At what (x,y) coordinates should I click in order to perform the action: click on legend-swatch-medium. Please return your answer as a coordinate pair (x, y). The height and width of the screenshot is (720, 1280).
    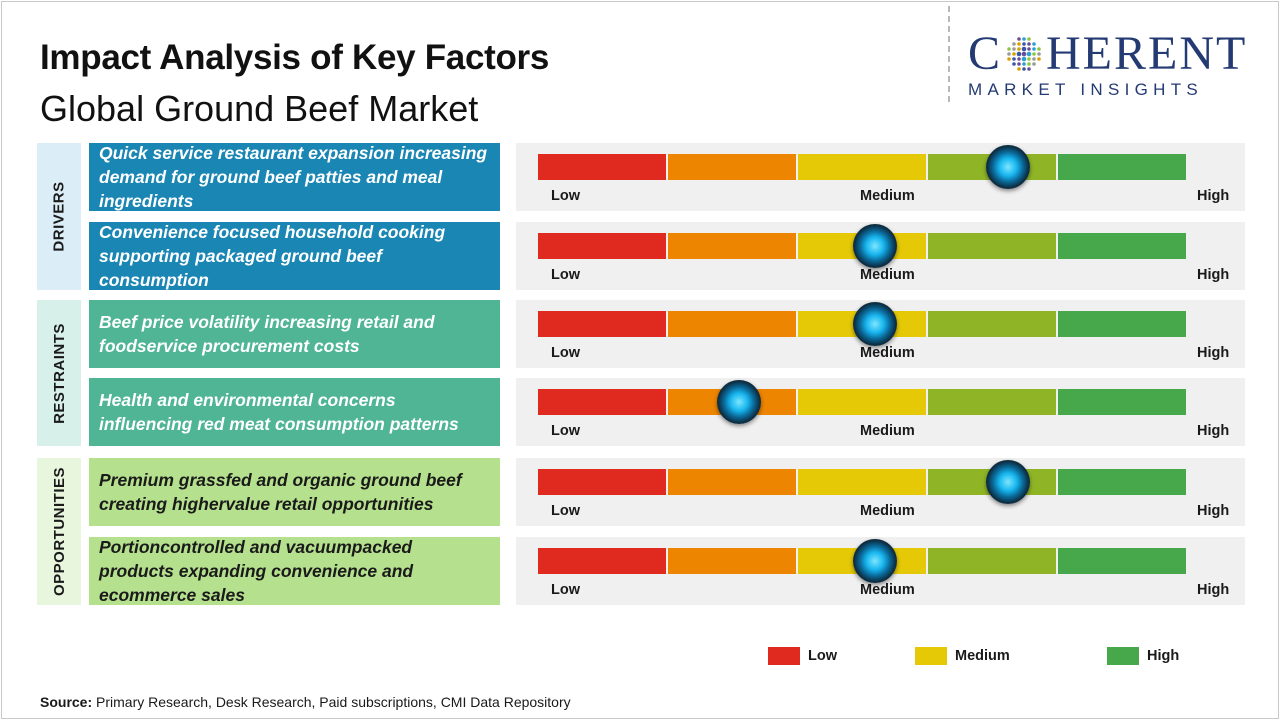
    Looking at the image, I should click on (931, 656).